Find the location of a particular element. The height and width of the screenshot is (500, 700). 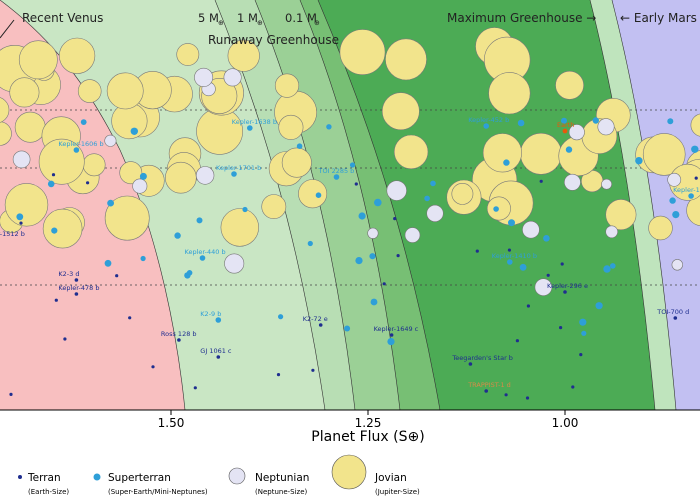

planet-name-label: Kepler-1606 b is located at coordinates (80, 144).